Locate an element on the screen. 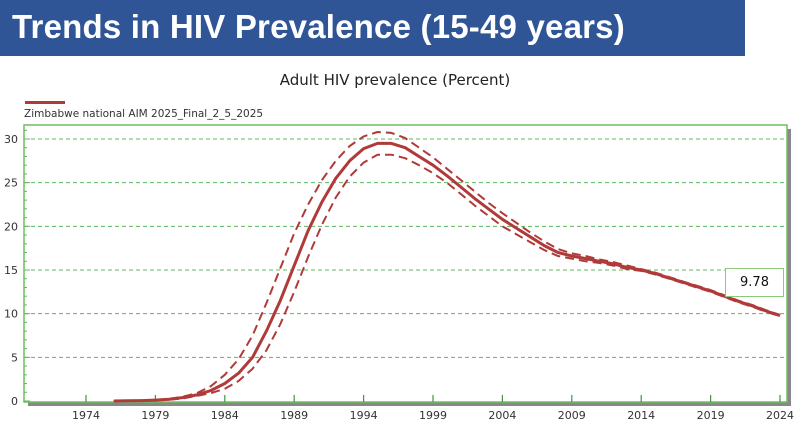  x-tick-label: 2004 is located at coordinates (502, 415).